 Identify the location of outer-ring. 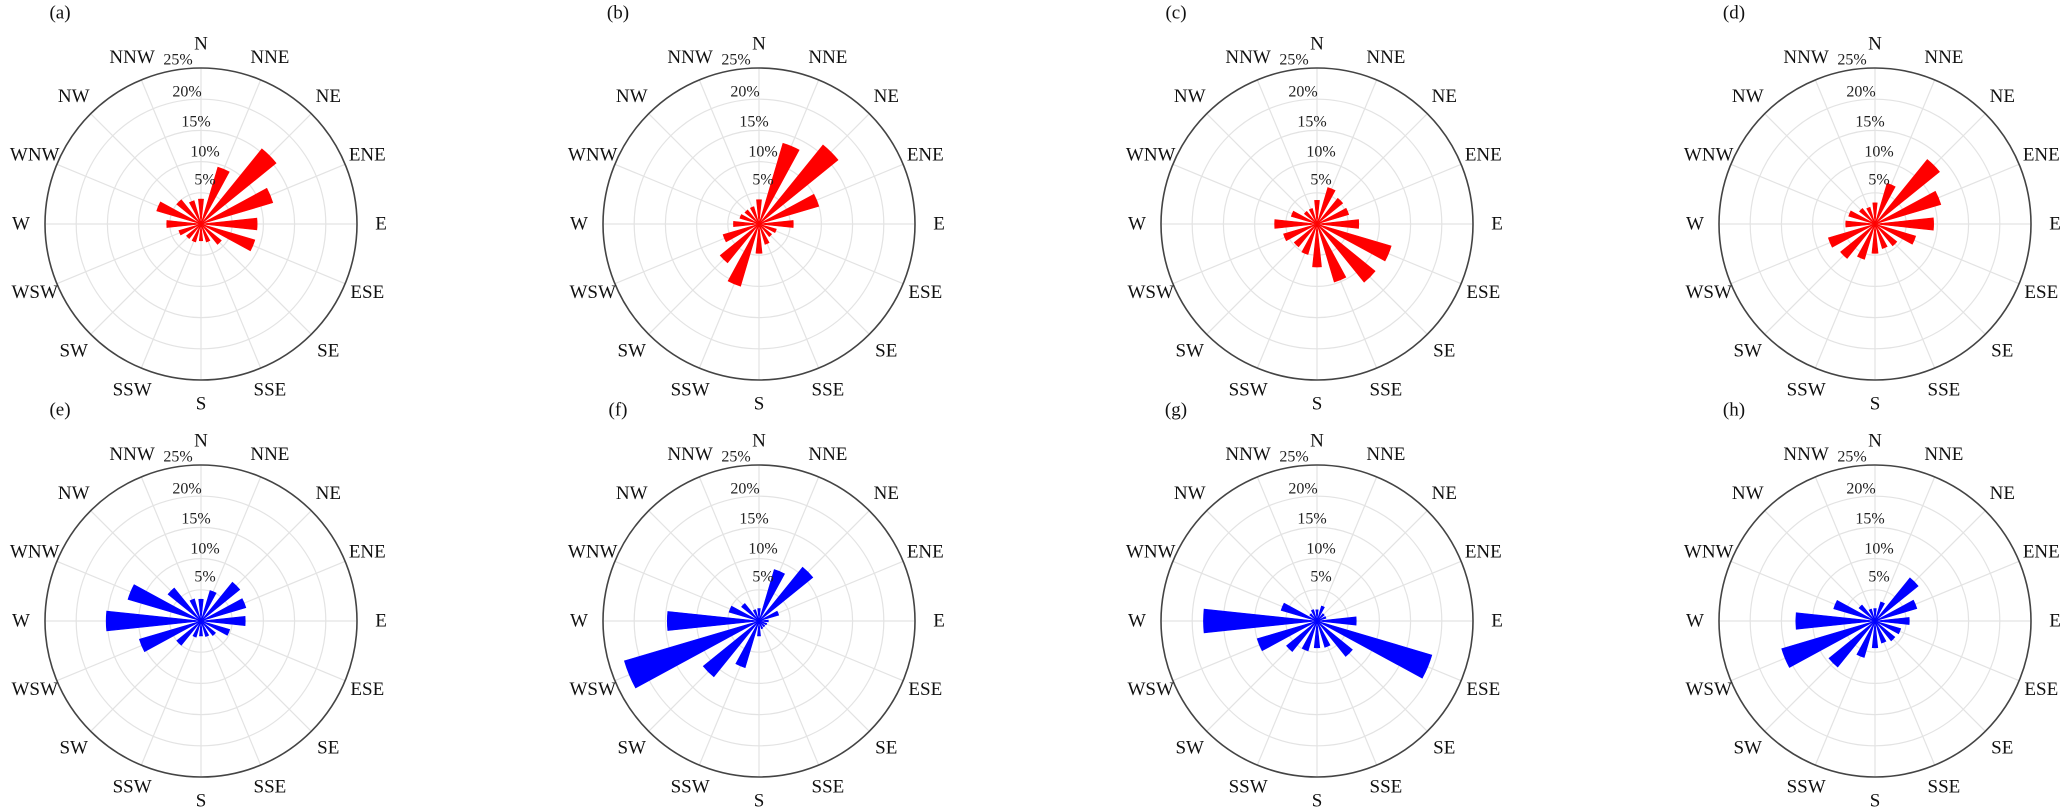
(1875, 224).